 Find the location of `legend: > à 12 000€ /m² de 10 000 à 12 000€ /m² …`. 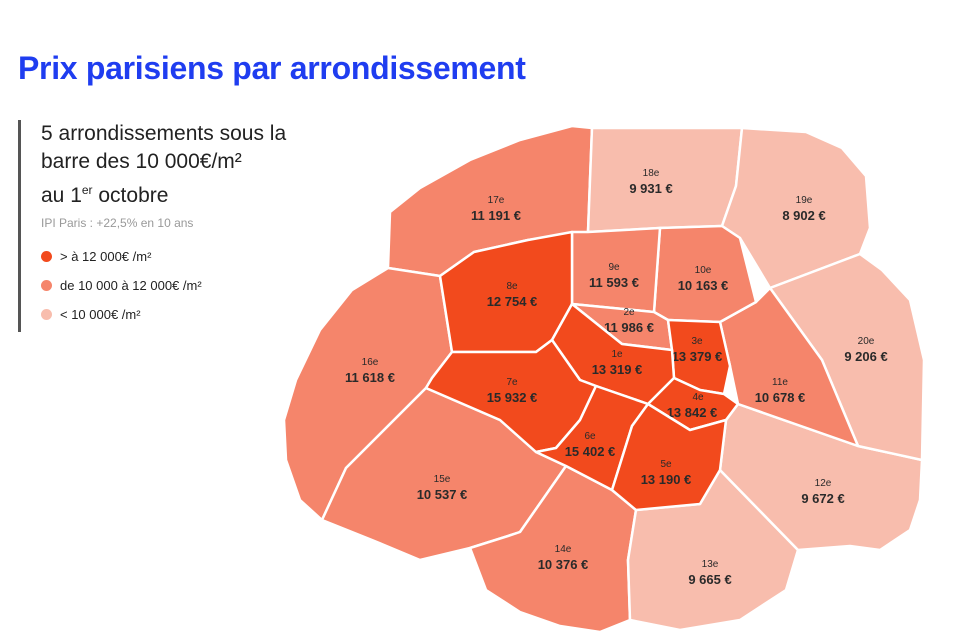

legend: > à 12 000€ /m² de 10 000 à 12 000€ /m² … is located at coordinates (209, 285).